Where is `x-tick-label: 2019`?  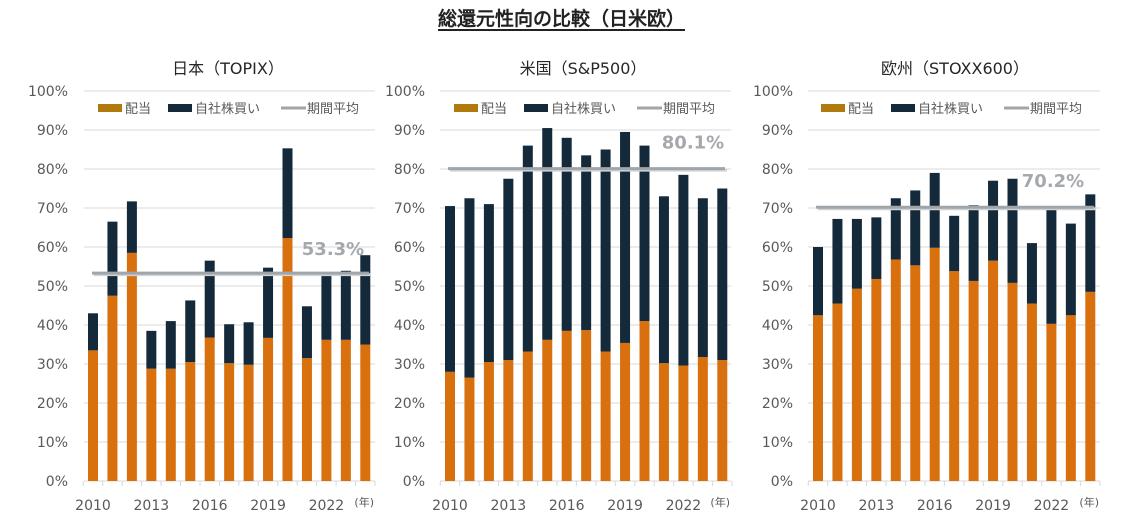 x-tick-label: 2019 is located at coordinates (993, 506).